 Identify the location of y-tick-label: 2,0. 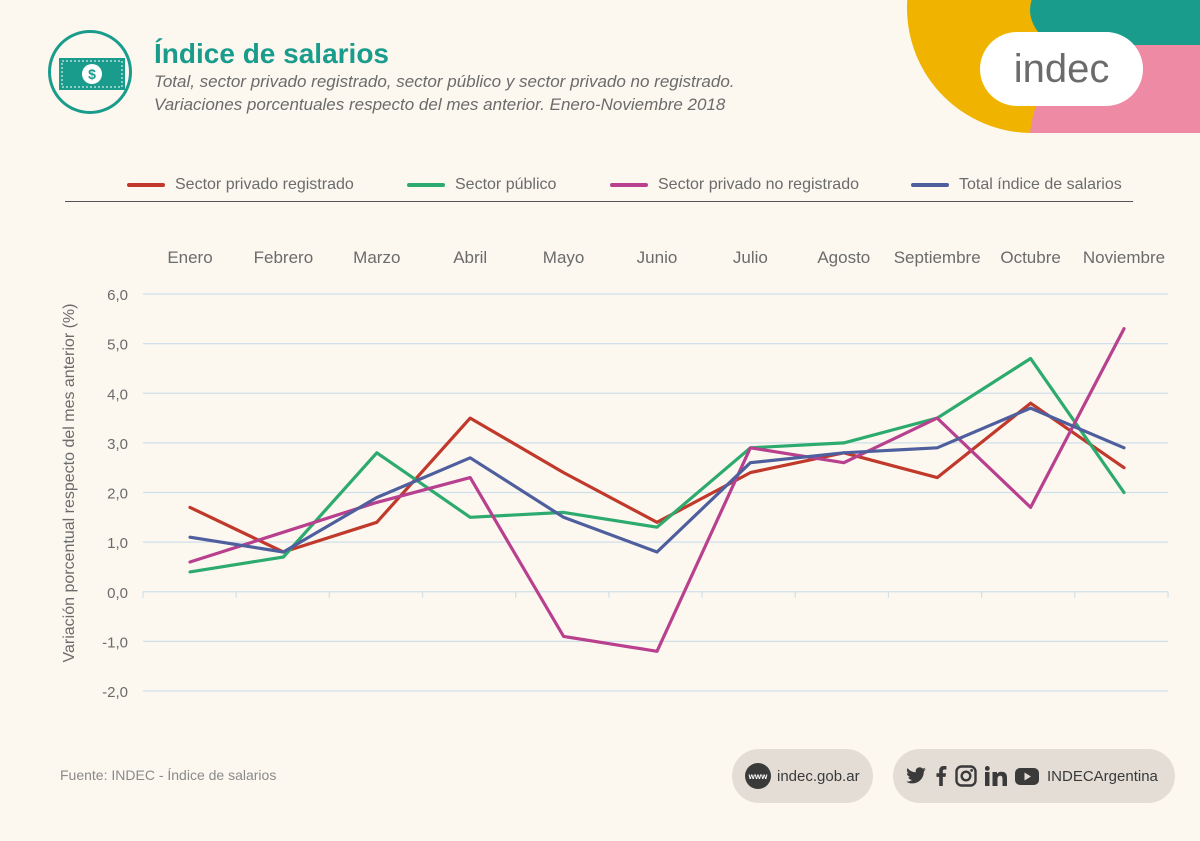
(117, 494).